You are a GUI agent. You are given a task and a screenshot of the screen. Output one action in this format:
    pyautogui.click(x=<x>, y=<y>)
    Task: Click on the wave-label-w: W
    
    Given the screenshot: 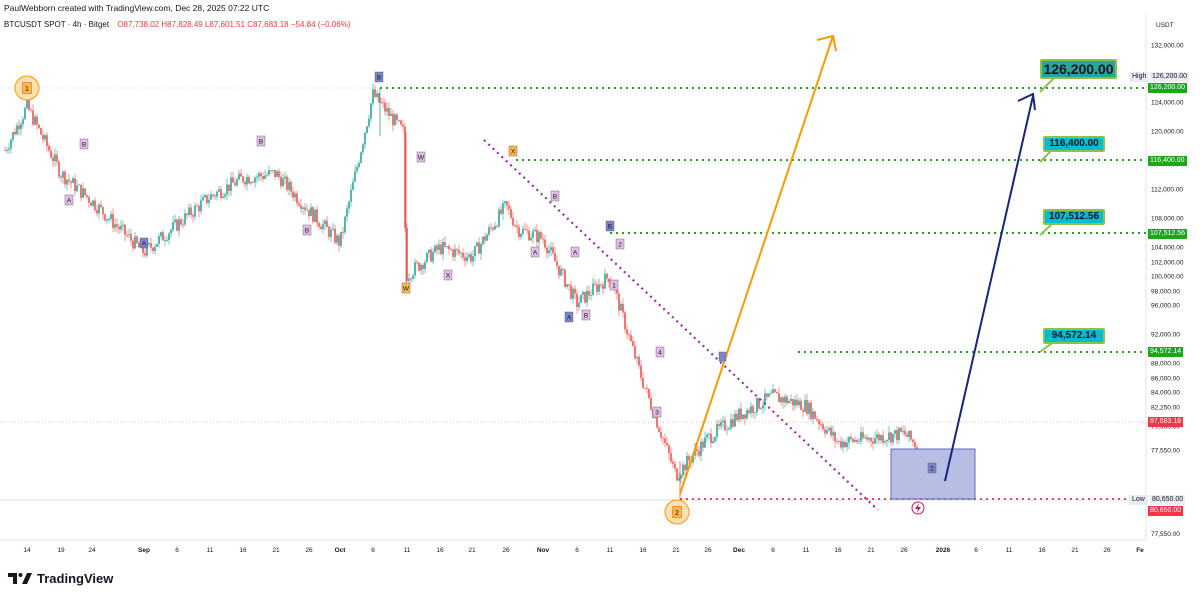 What is the action you would take?
    pyautogui.click(x=421, y=158)
    